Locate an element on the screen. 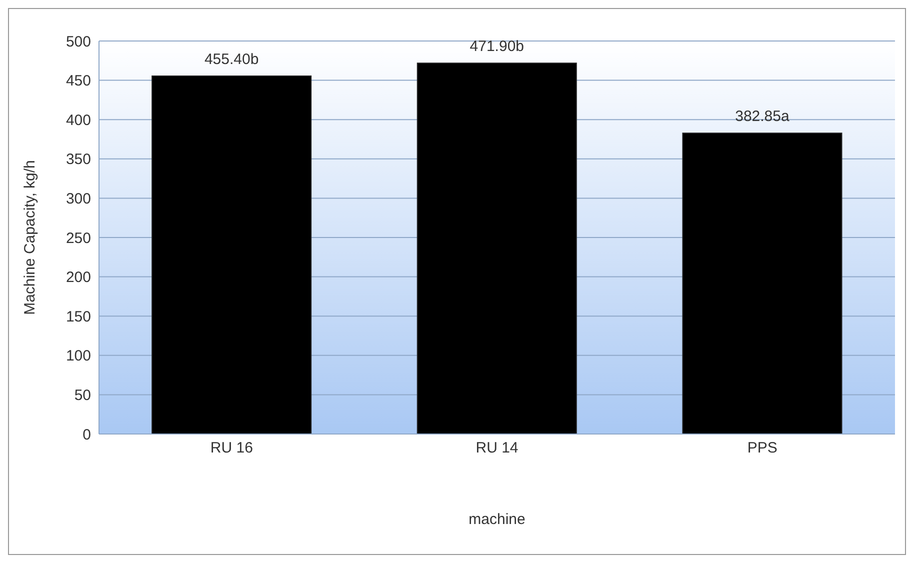 The image size is (914, 563). y-tick-label: 300 is located at coordinates (78, 199).